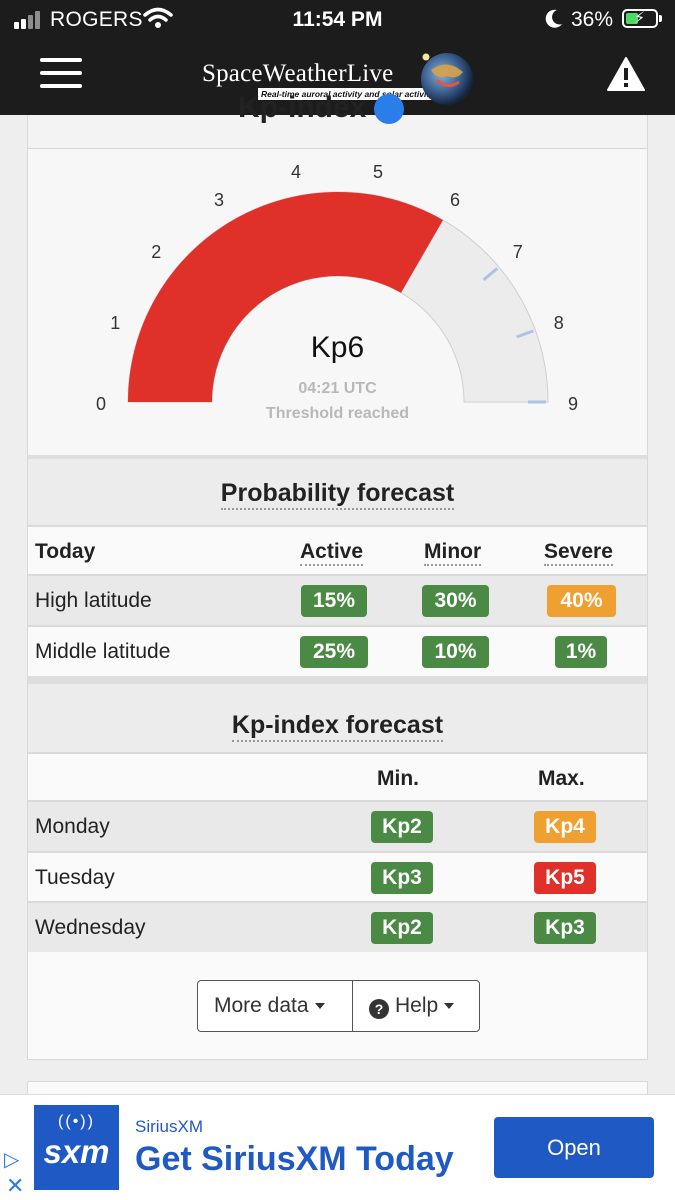  I want to click on do-not-disturb-moon-icon, so click(553, 18).